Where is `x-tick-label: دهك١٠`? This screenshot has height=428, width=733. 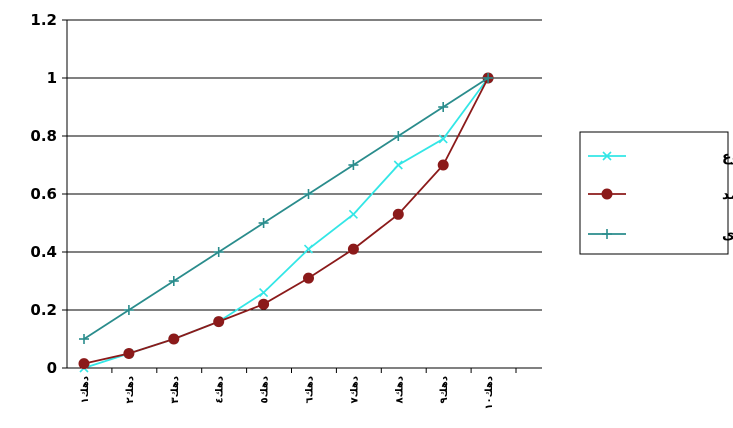 x-tick-label: دهك١٠ is located at coordinates (489, 393).